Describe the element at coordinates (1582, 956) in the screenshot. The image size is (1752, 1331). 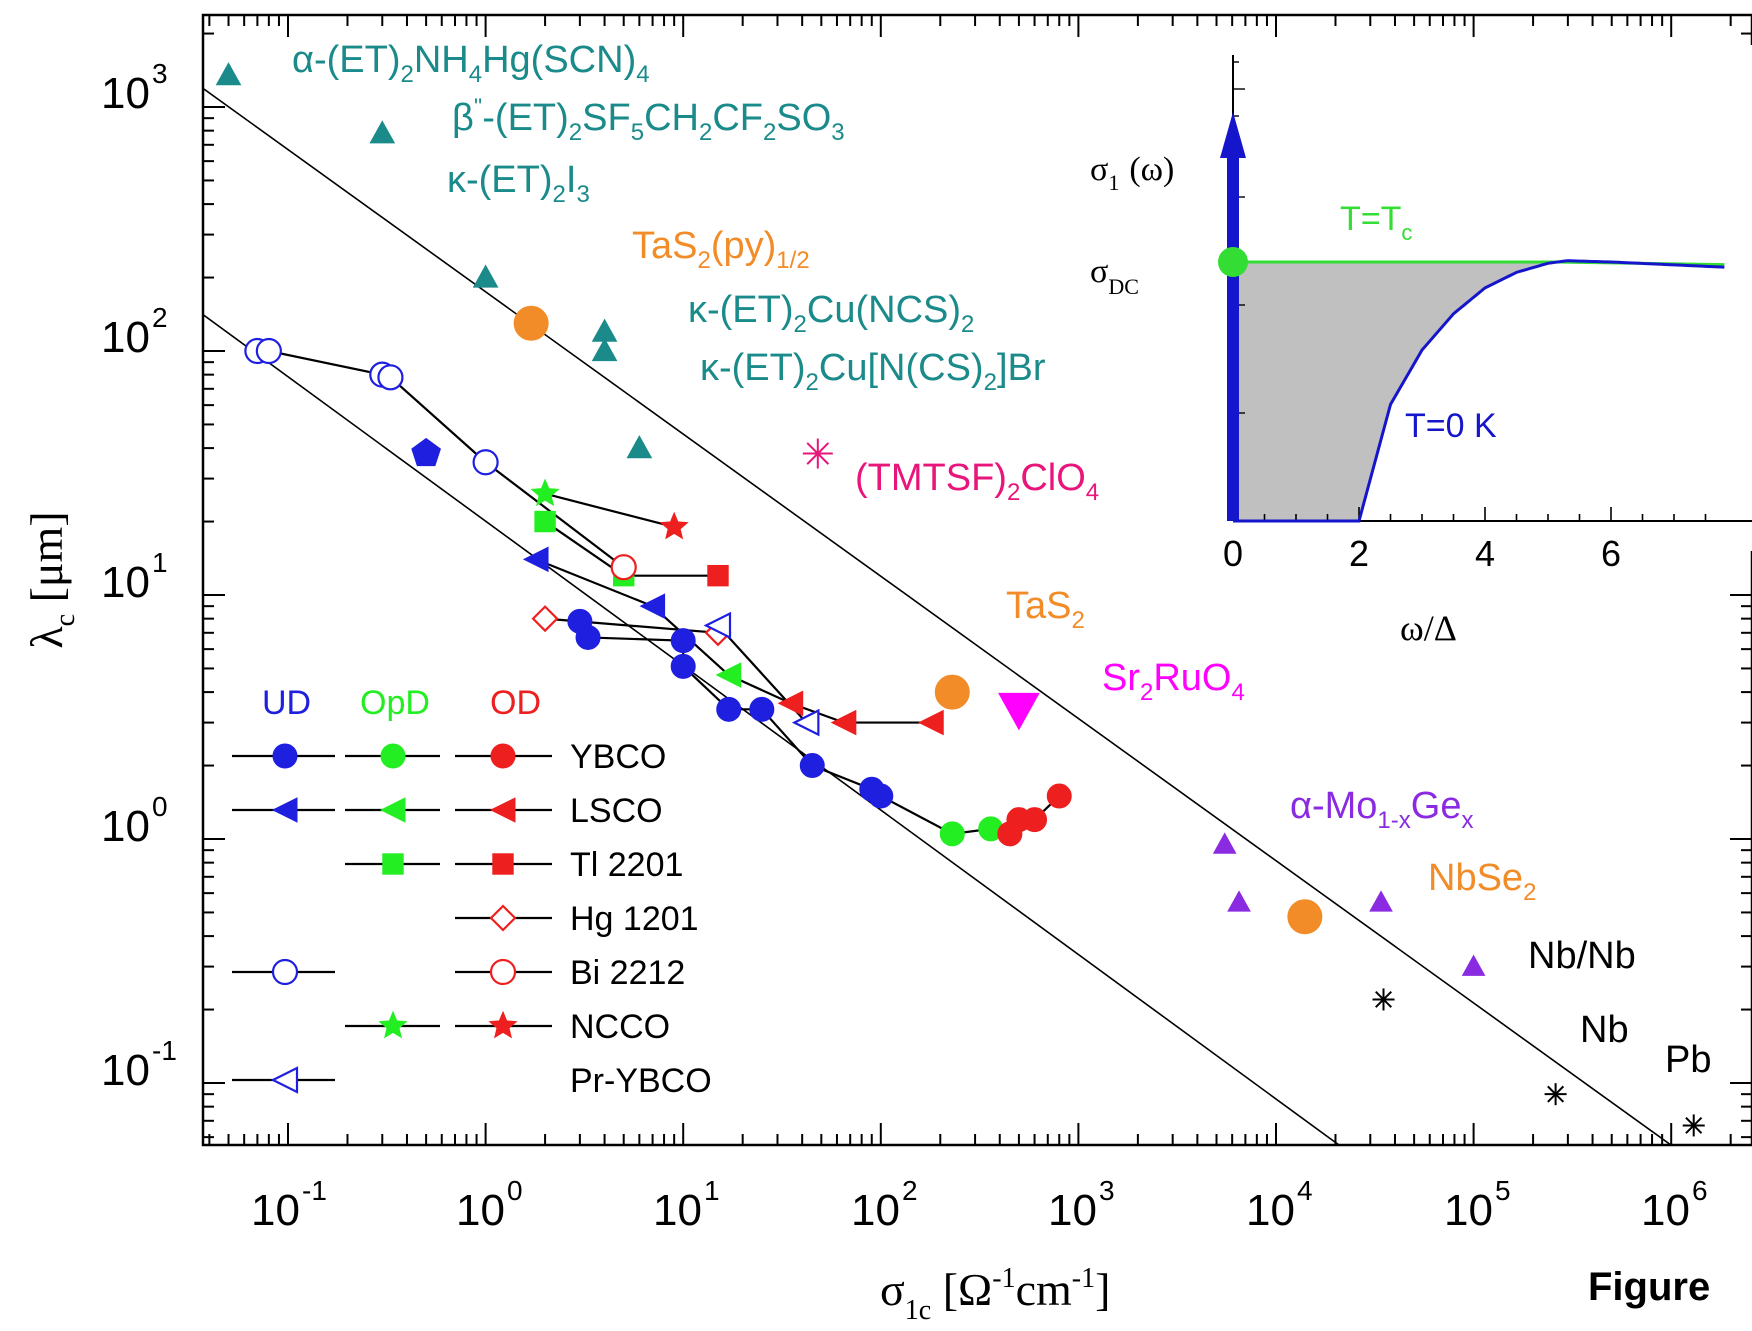
I see `label-nb-nb: Nb/Nb` at that location.